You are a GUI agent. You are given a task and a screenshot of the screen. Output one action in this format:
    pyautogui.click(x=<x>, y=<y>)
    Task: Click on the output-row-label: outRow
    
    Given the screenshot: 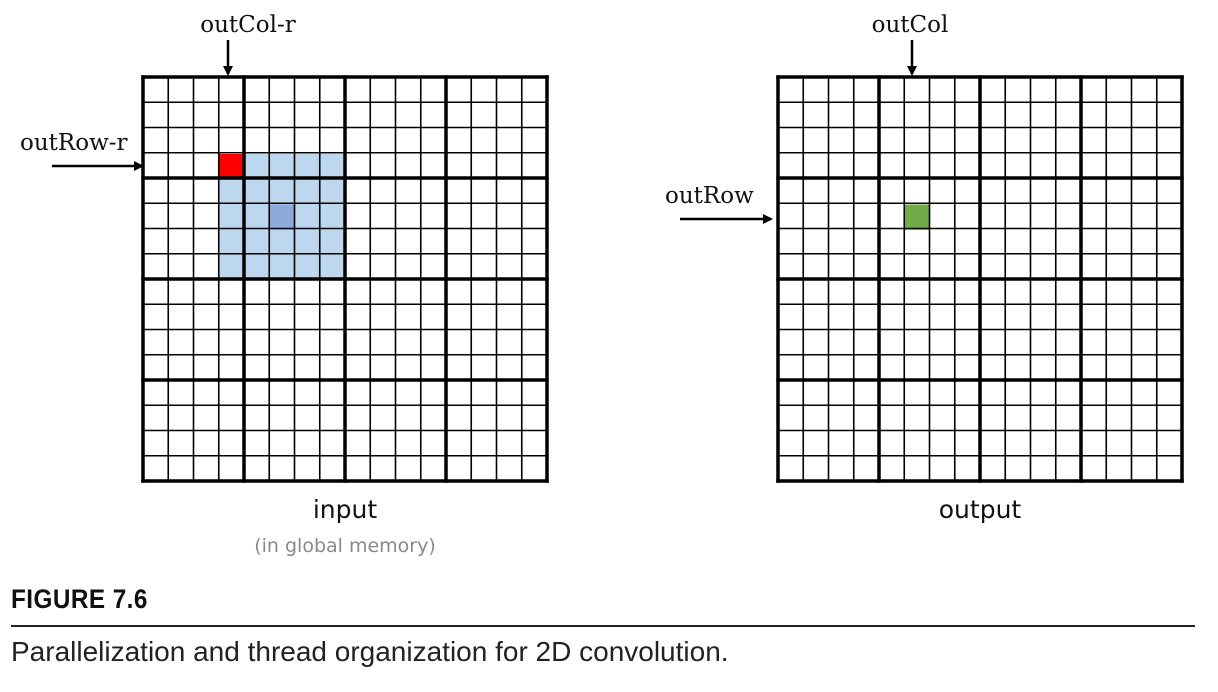 What is the action you would take?
    pyautogui.click(x=709, y=196)
    